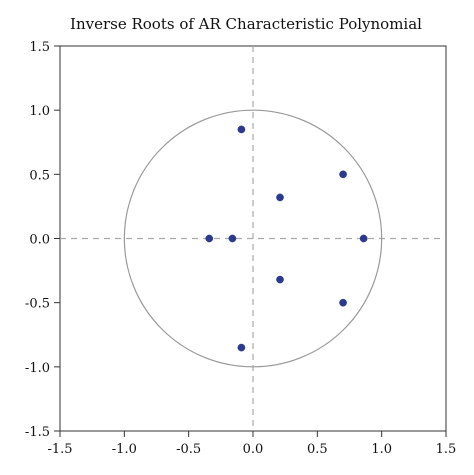 This screenshot has width=474, height=475. I want to click on y-tick-label: 0.5, so click(39, 175).